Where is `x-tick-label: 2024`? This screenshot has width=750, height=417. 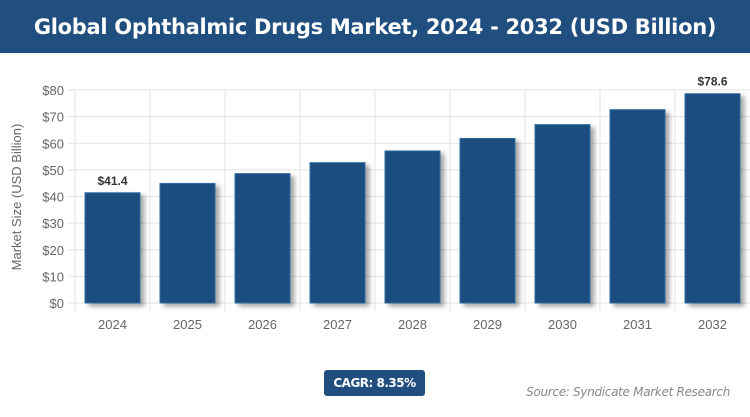
x-tick-label: 2024 is located at coordinates (112, 324).